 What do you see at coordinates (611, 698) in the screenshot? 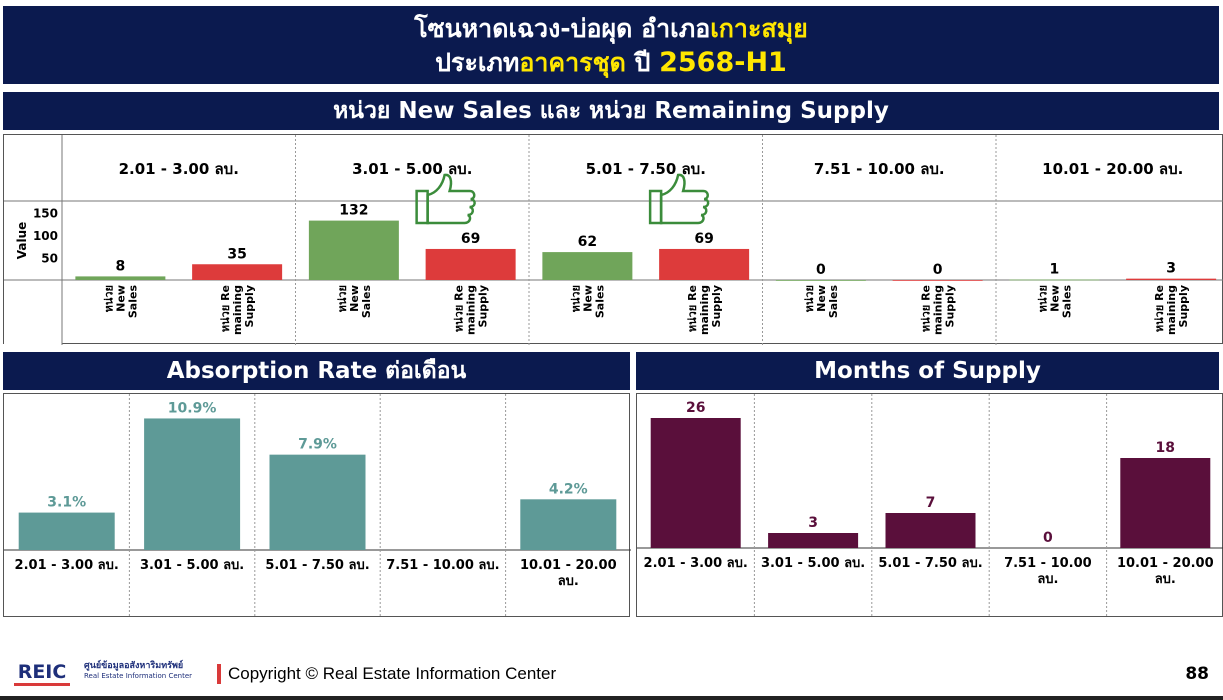
I see `bottom-rule` at bounding box center [611, 698].